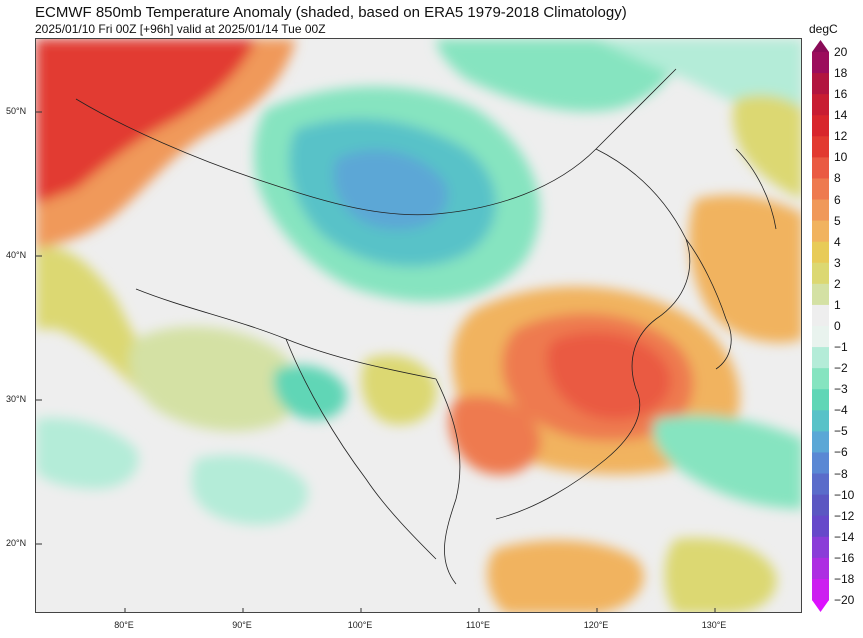 The width and height of the screenshot is (863, 638). What do you see at coordinates (844, 600) in the screenshot?
I see `colorbar-level-label: −20` at bounding box center [844, 600].